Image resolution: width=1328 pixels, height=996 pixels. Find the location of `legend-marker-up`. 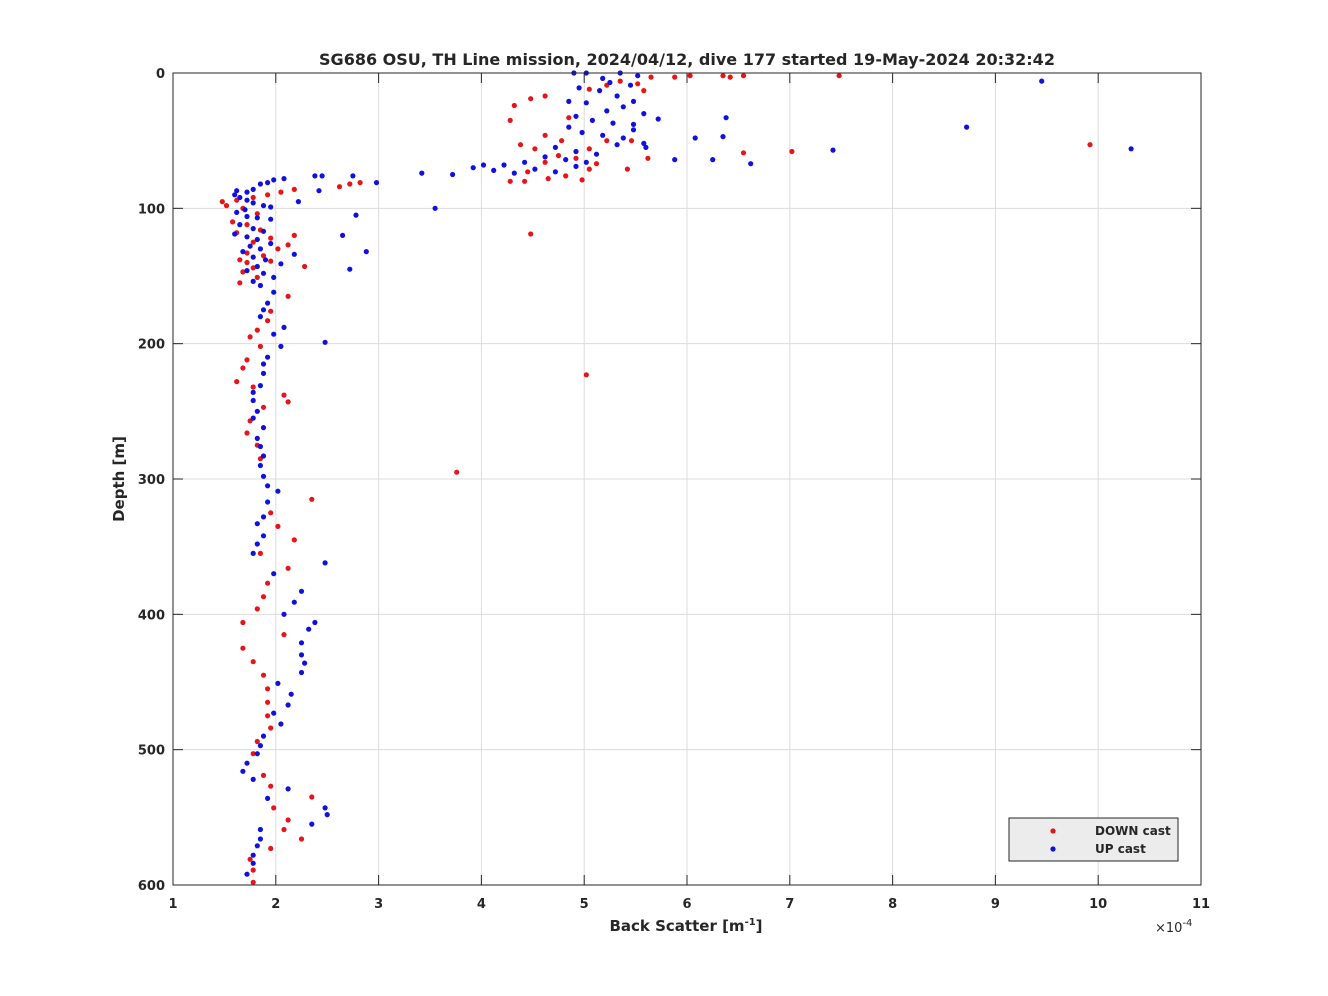

legend-marker-up is located at coordinates (1053, 849).